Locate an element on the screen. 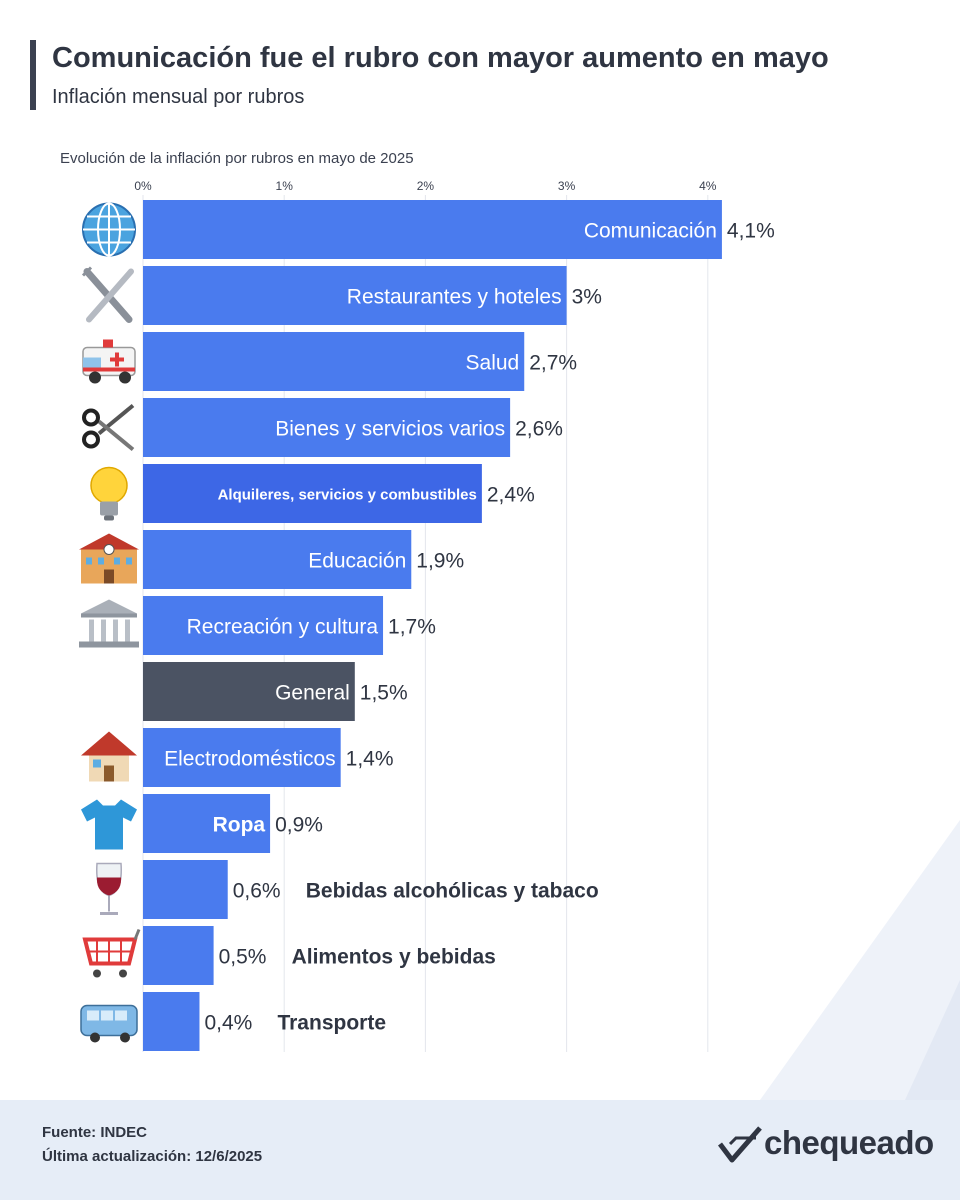 This screenshot has width=960, height=1200. tshirt-icon is located at coordinates (109, 824).